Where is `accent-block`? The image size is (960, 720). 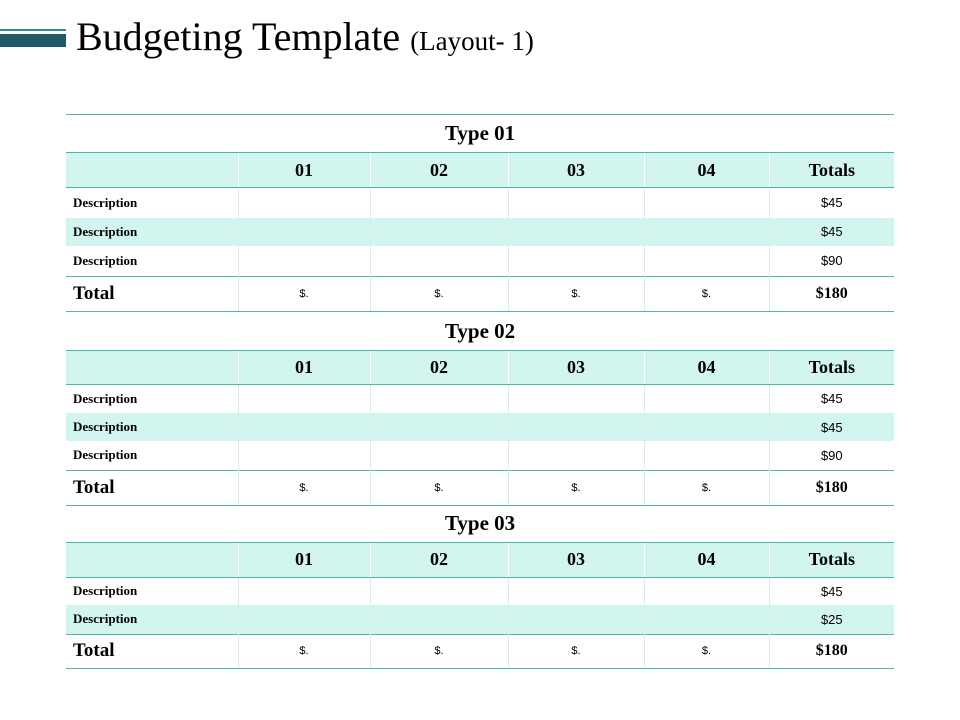
accent-block is located at coordinates (33, 40).